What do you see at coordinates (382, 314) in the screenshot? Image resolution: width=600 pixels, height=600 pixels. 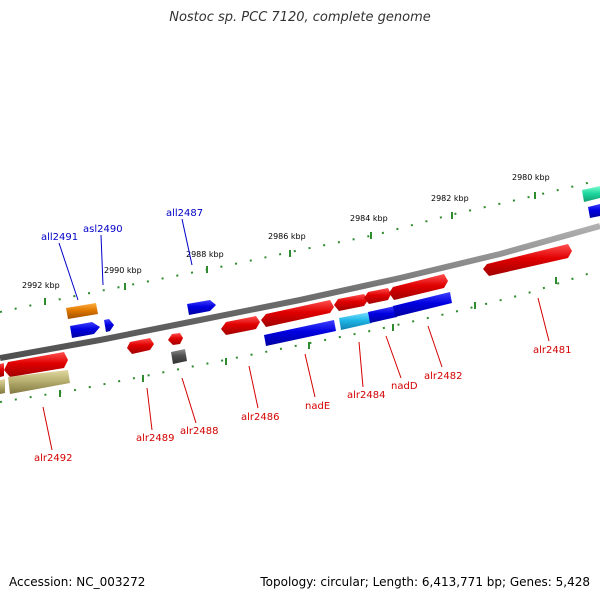 I see `gene-blue-nadD-arrow` at bounding box center [382, 314].